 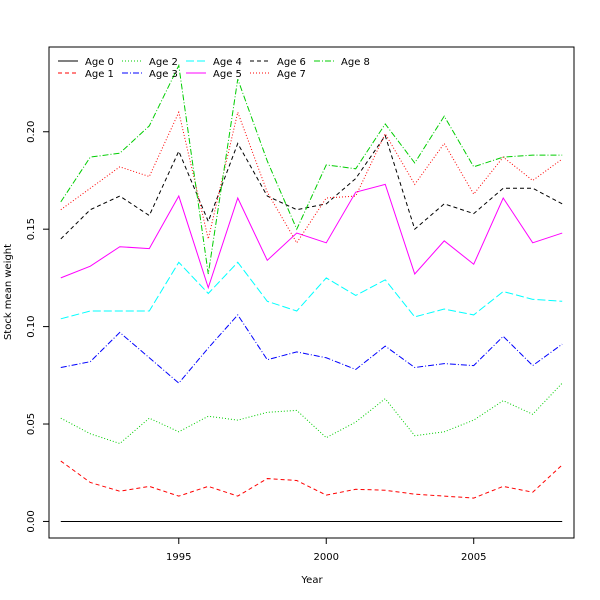 I want to click on y-axis-label: Stock mean weight, so click(x=8, y=292).